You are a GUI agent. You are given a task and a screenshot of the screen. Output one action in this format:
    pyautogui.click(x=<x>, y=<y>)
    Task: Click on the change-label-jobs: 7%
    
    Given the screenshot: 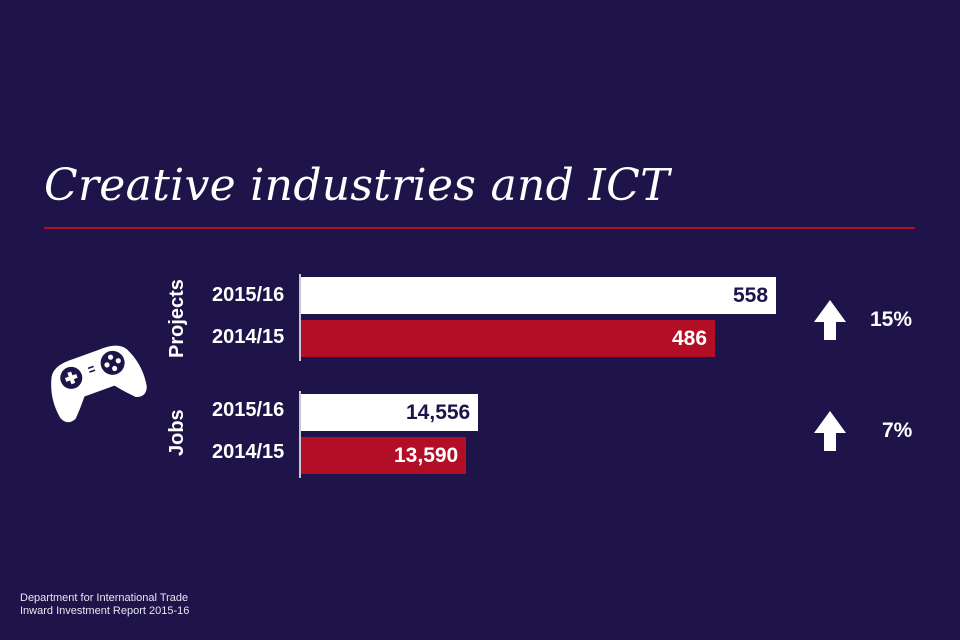 What is the action you would take?
    pyautogui.click(x=897, y=430)
    